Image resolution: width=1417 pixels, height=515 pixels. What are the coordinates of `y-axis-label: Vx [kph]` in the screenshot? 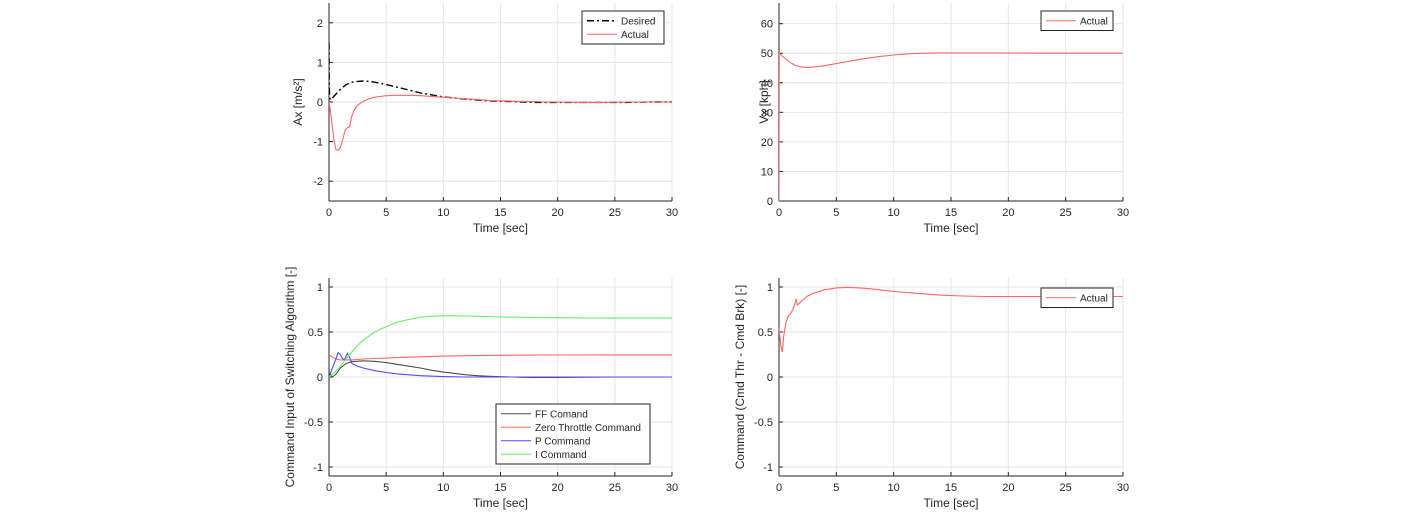 It's located at (764, 101).